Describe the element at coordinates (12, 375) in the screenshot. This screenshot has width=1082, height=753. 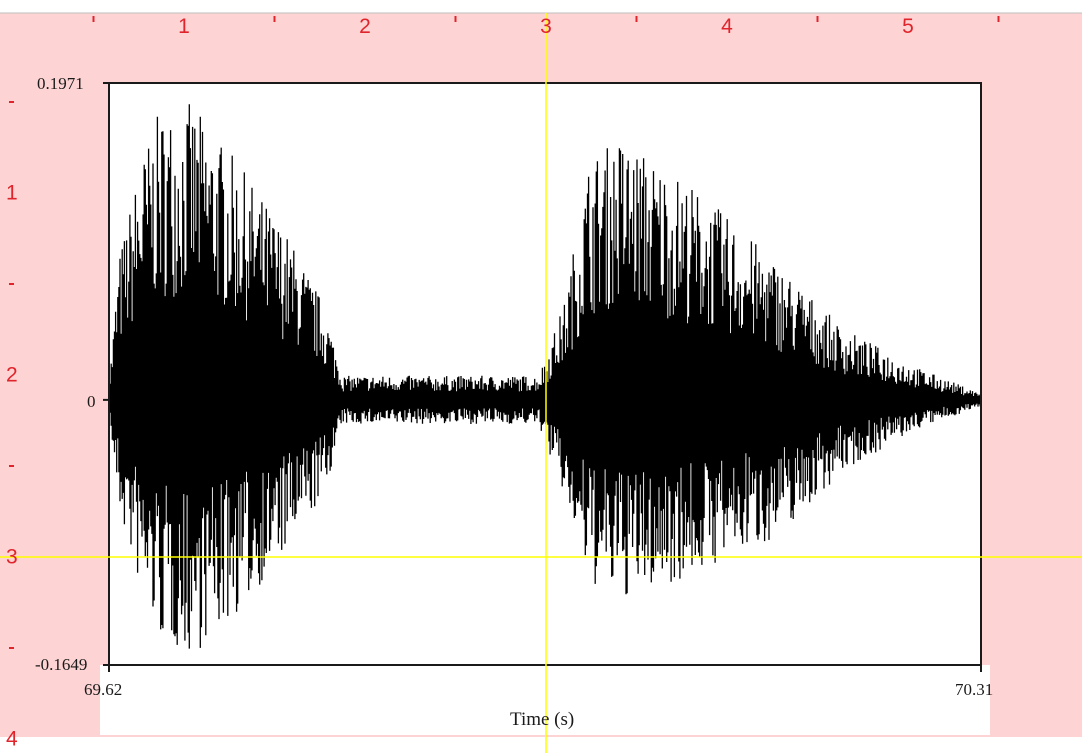
I see `ruler-y-label: 2` at that location.